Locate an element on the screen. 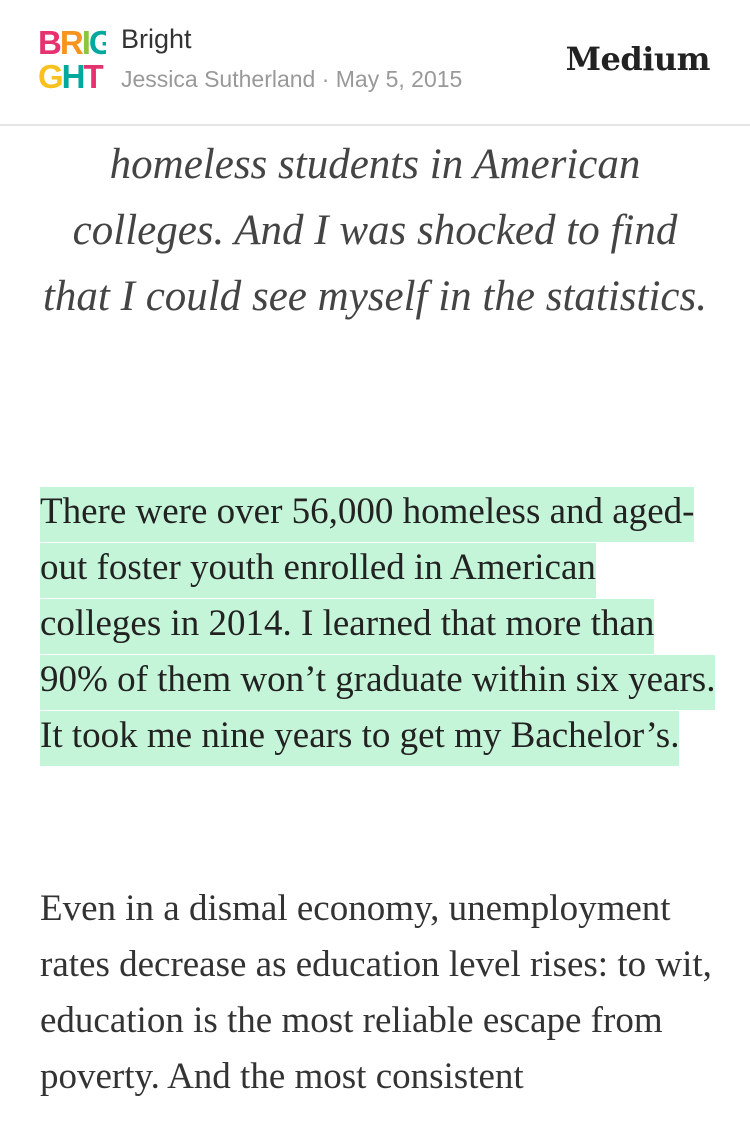  logo-row-bottom: GHT is located at coordinates (71, 77).